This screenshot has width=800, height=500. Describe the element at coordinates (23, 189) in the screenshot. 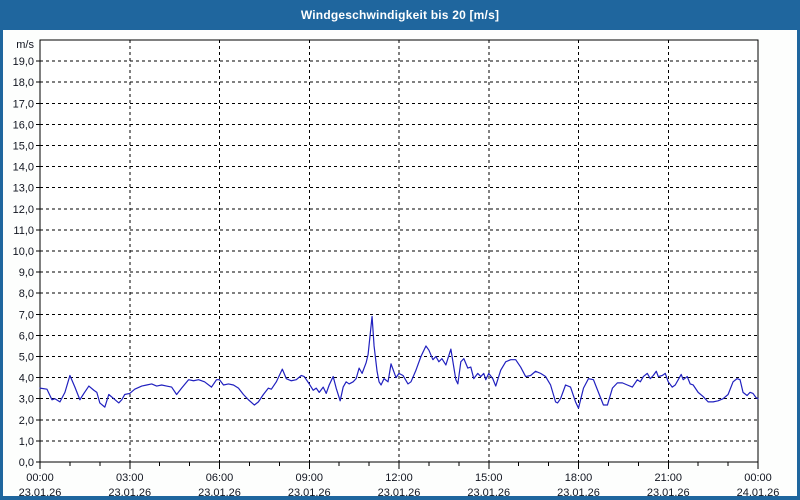

I see `y-tick-label: 13,0` at that location.